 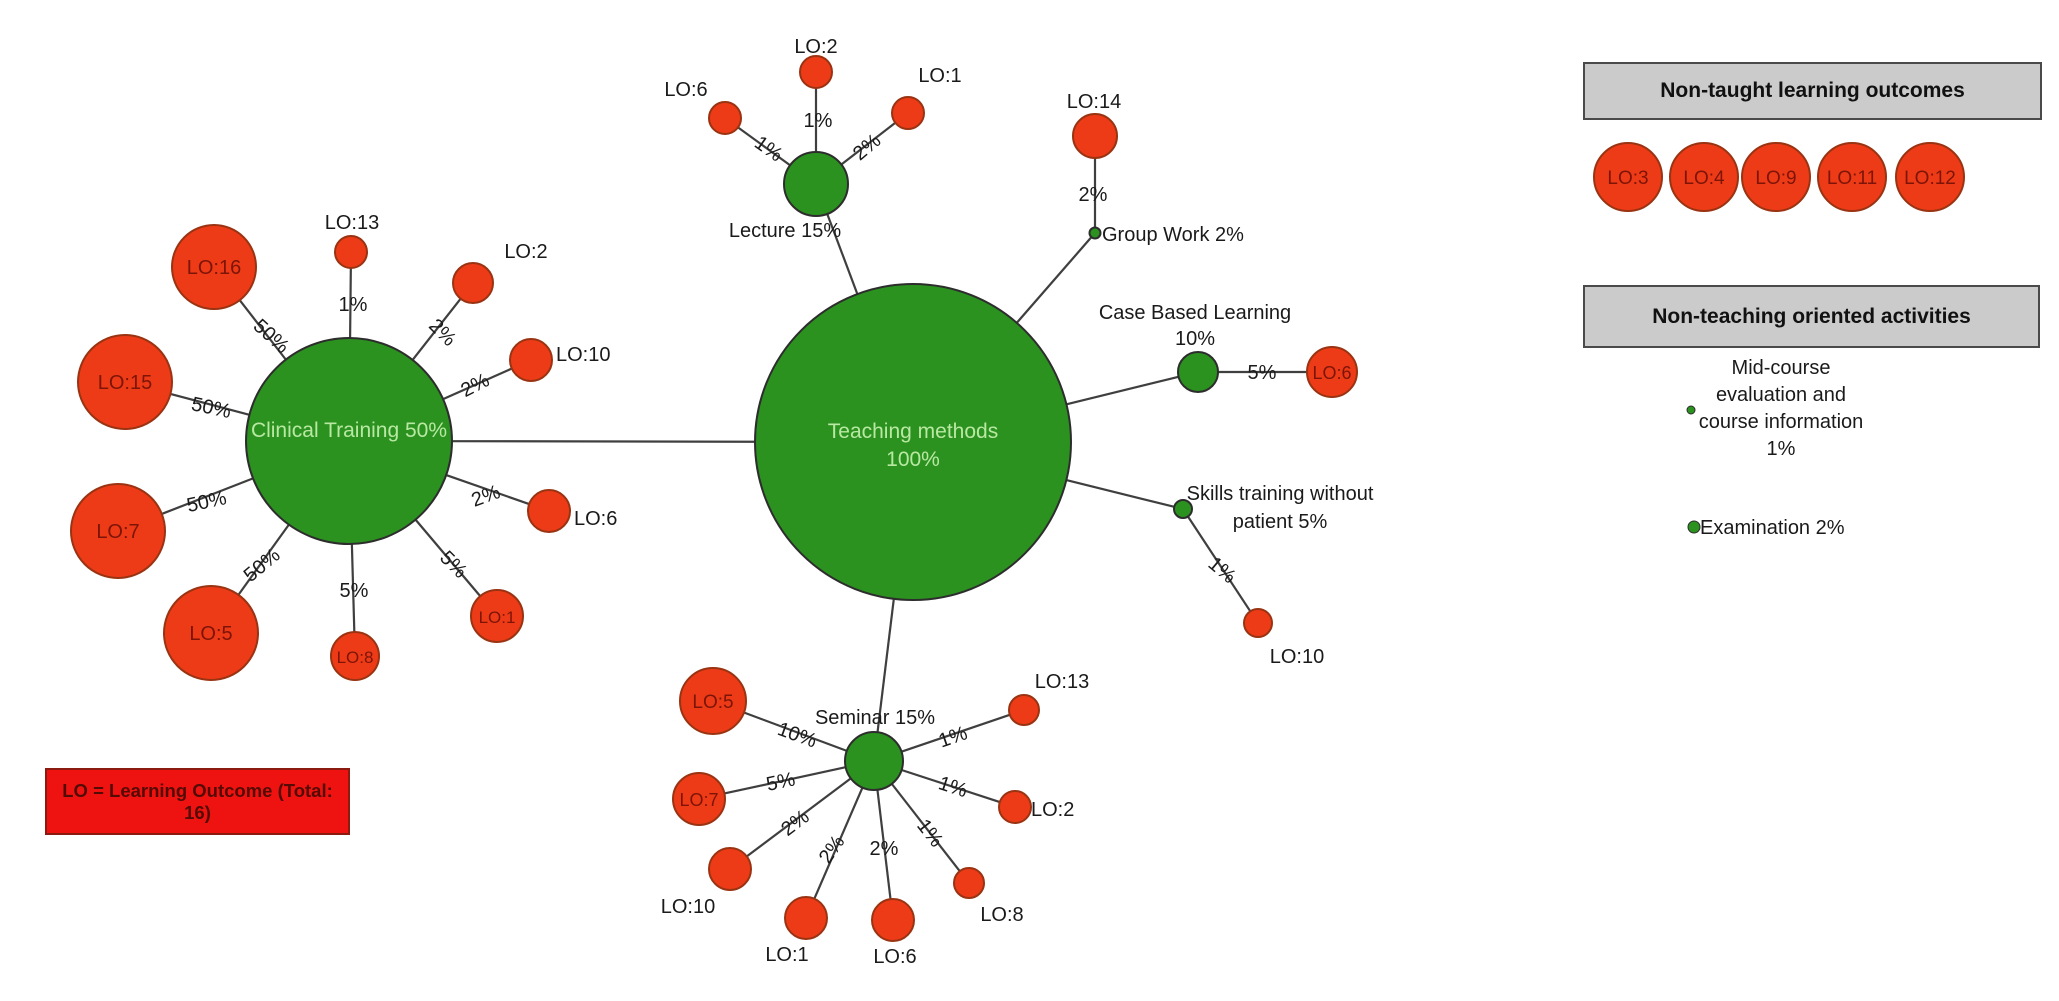 I want to click on node-c7, so click(x=118, y=531).